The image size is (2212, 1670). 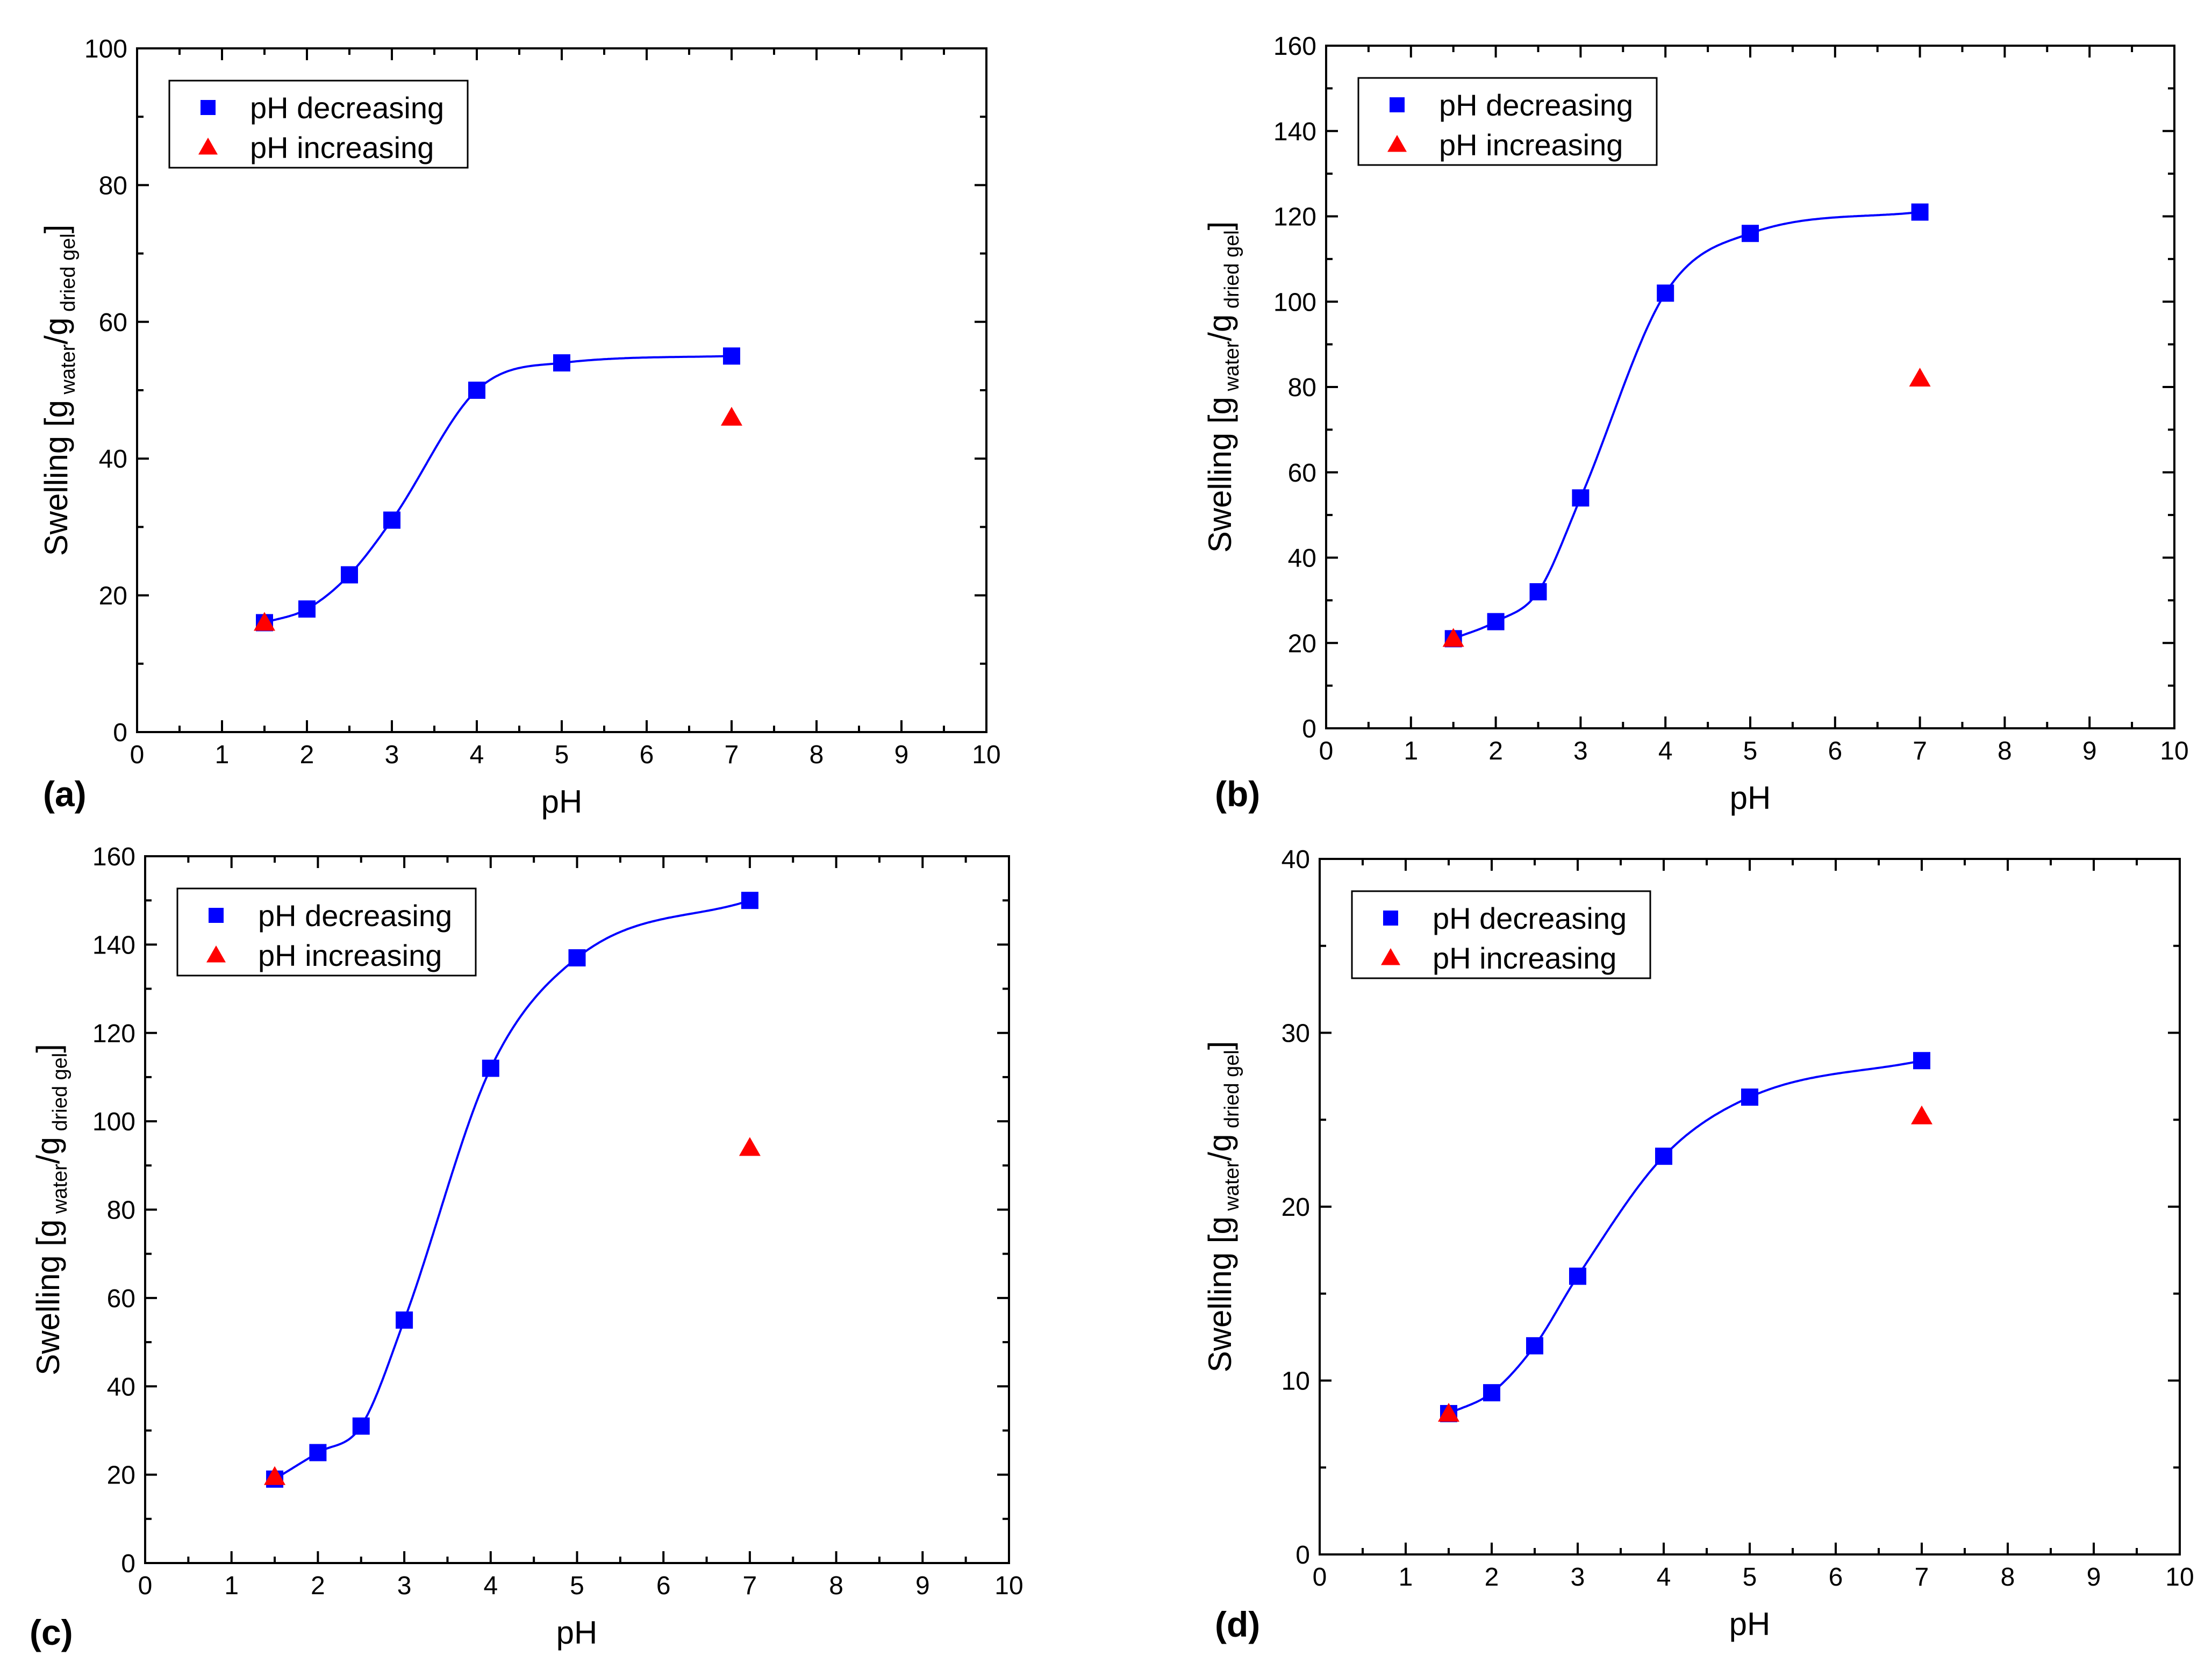 I want to click on panel-label: (a), so click(x=65, y=794).